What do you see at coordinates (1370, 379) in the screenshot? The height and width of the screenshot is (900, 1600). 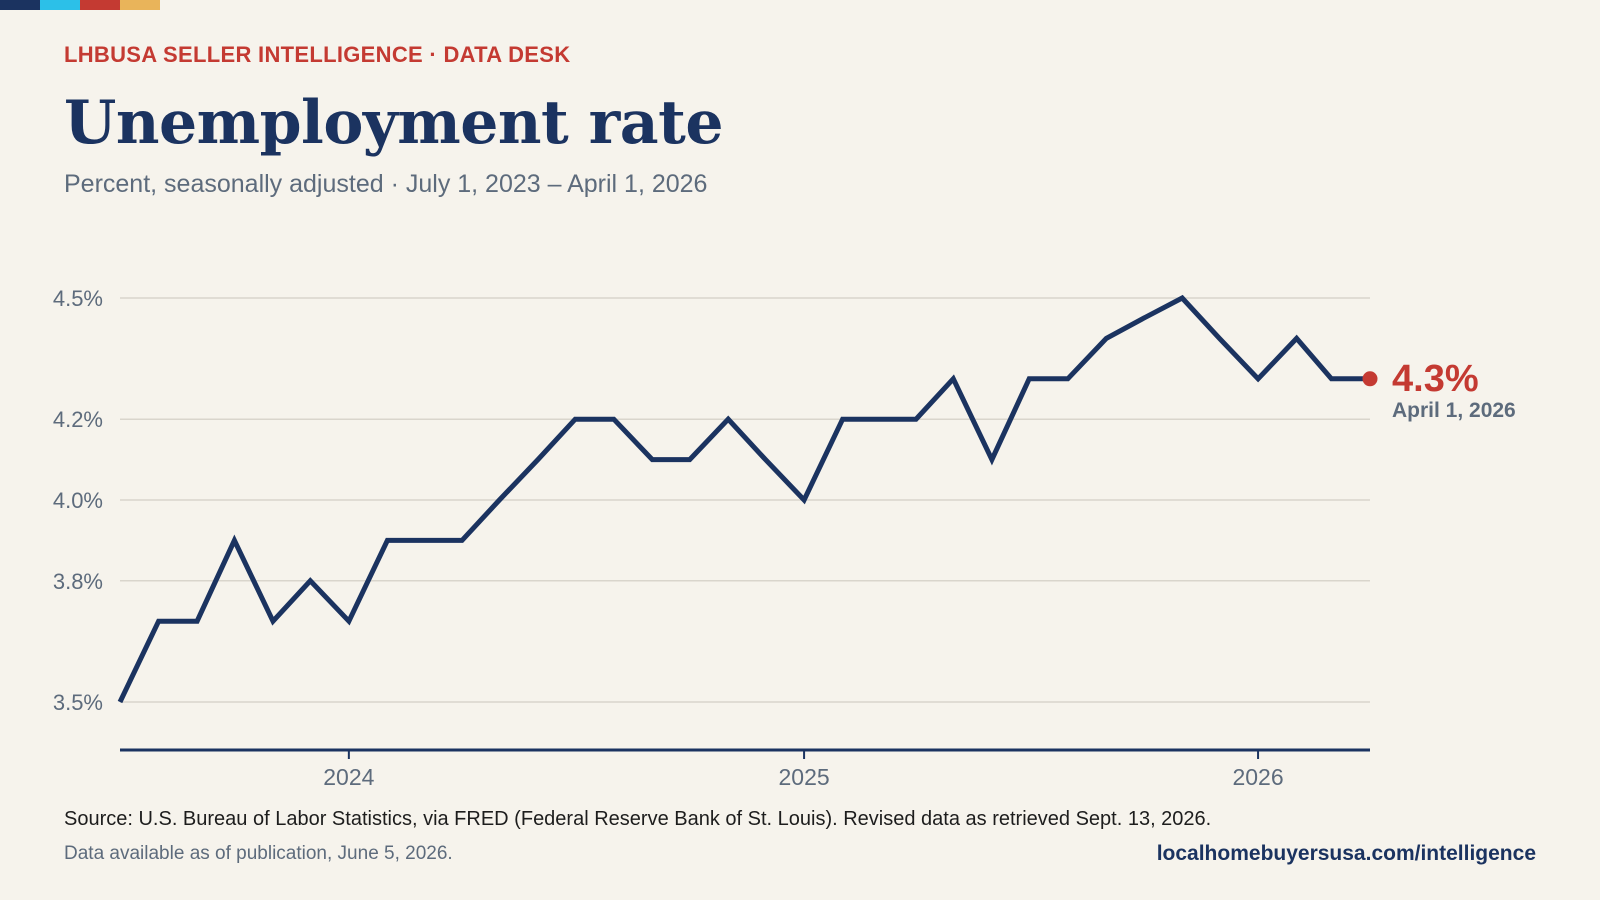 I see `endpoint-marker` at bounding box center [1370, 379].